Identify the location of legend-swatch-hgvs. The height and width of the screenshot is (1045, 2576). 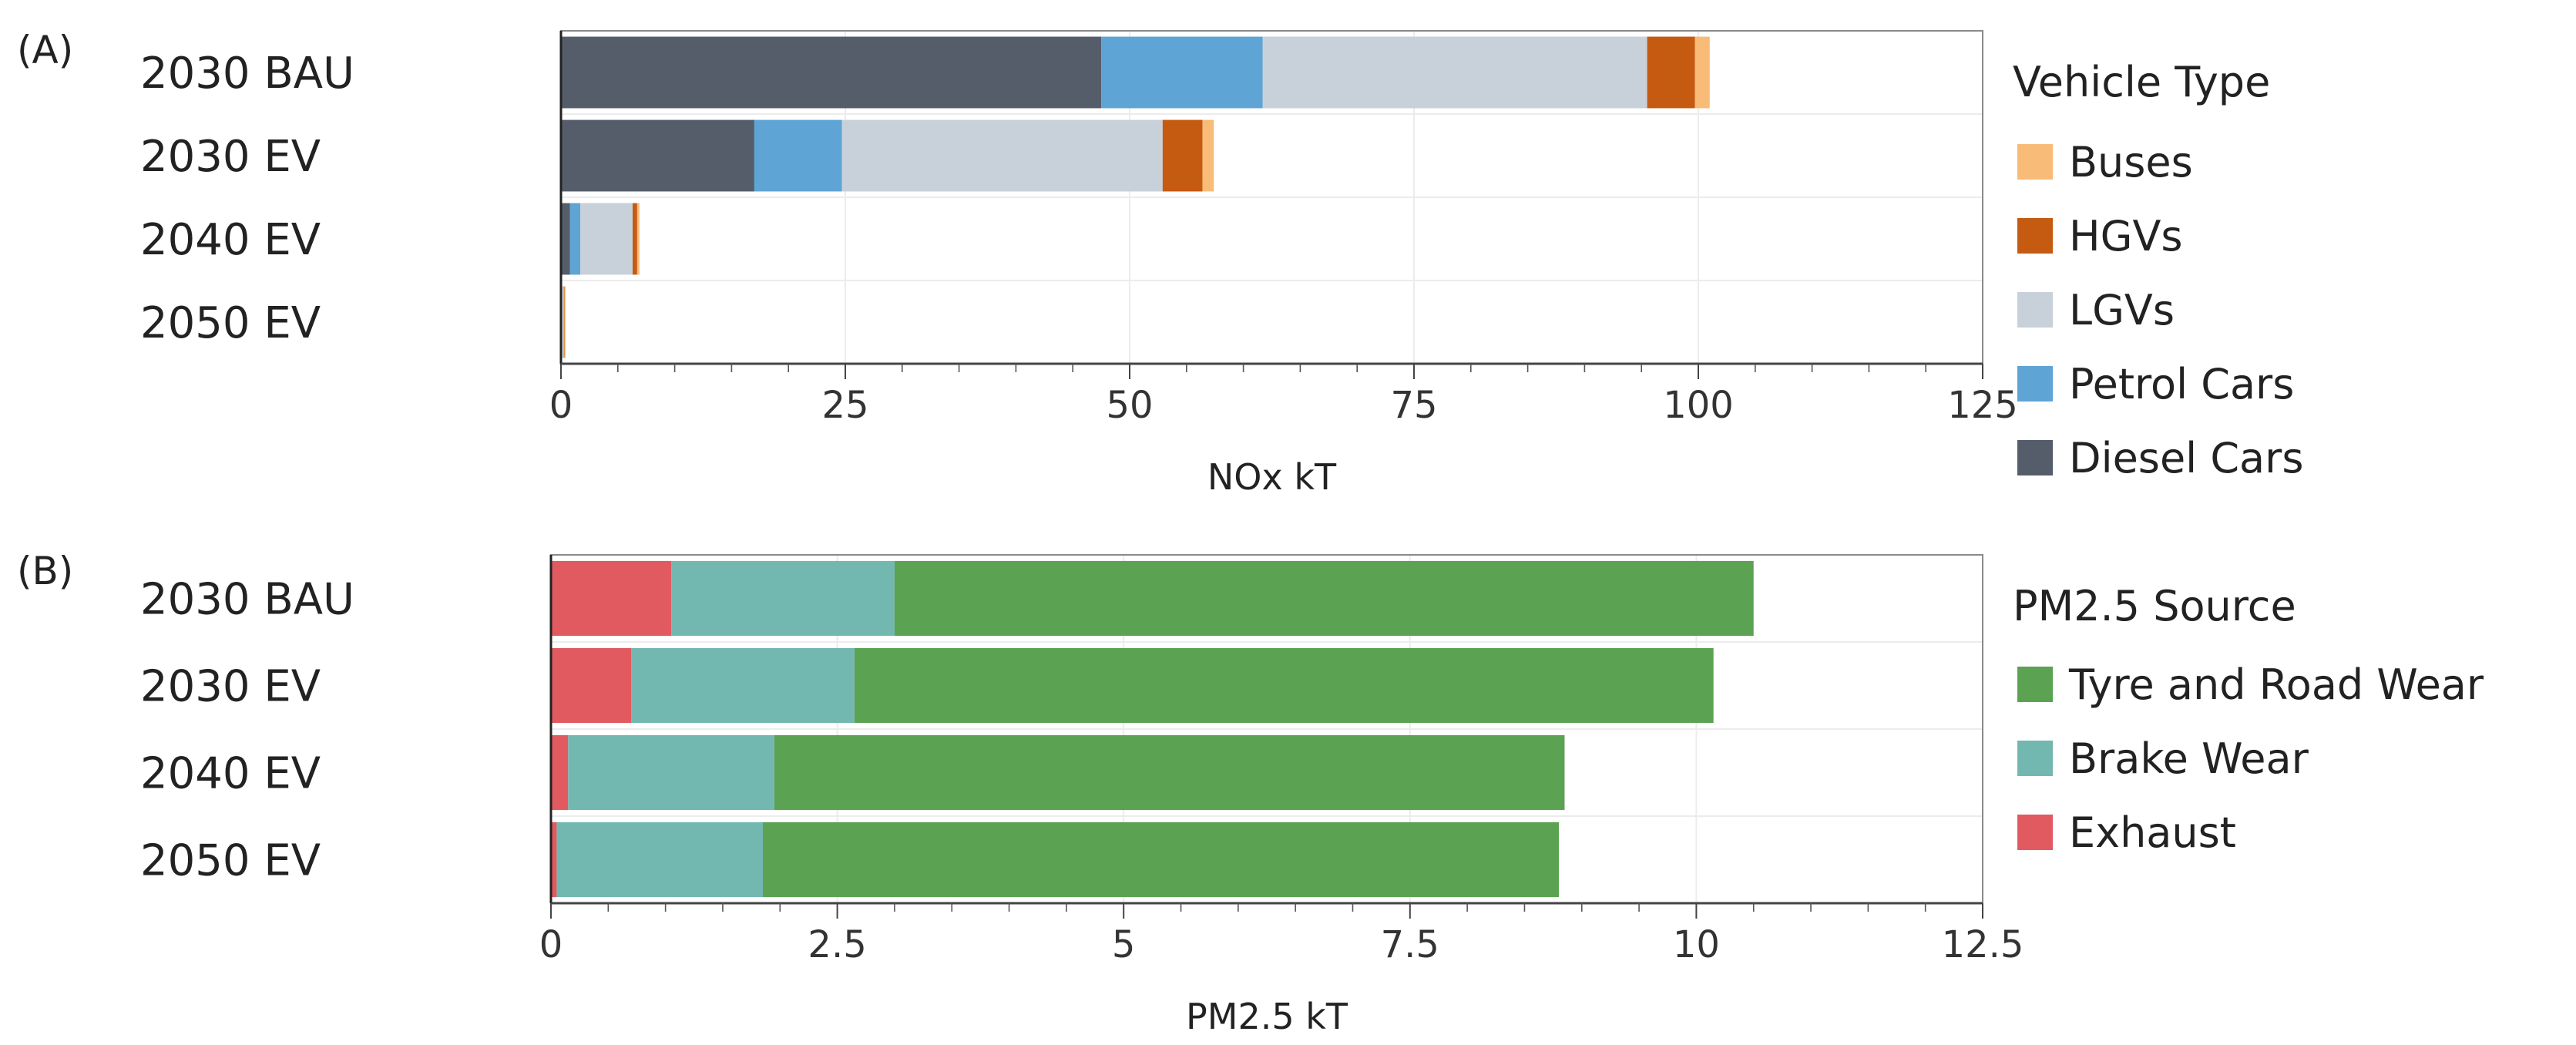
(2035, 236).